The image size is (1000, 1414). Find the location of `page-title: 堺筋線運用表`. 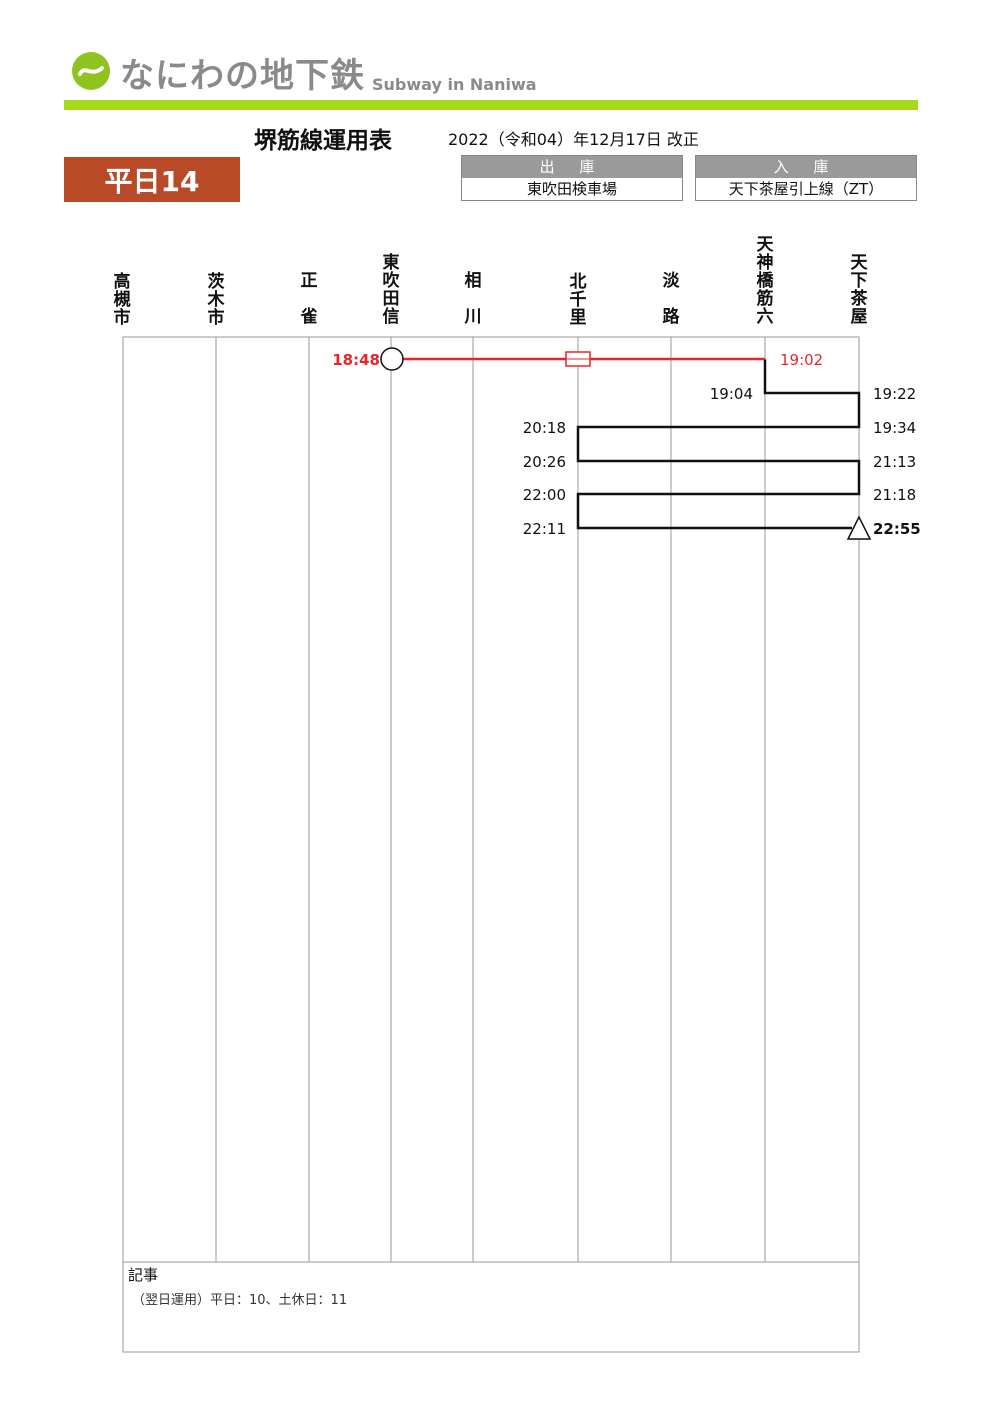

page-title: 堺筋線運用表 is located at coordinates (323, 141).